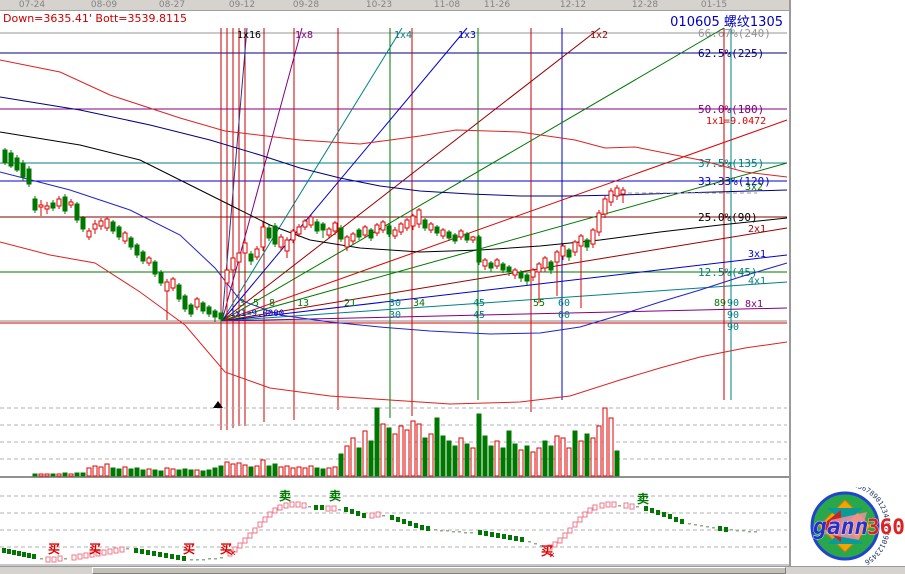 This screenshot has height=574, width=905. What do you see at coordinates (272, 303) in the screenshot?
I see `fib-count: 8` at bounding box center [272, 303].